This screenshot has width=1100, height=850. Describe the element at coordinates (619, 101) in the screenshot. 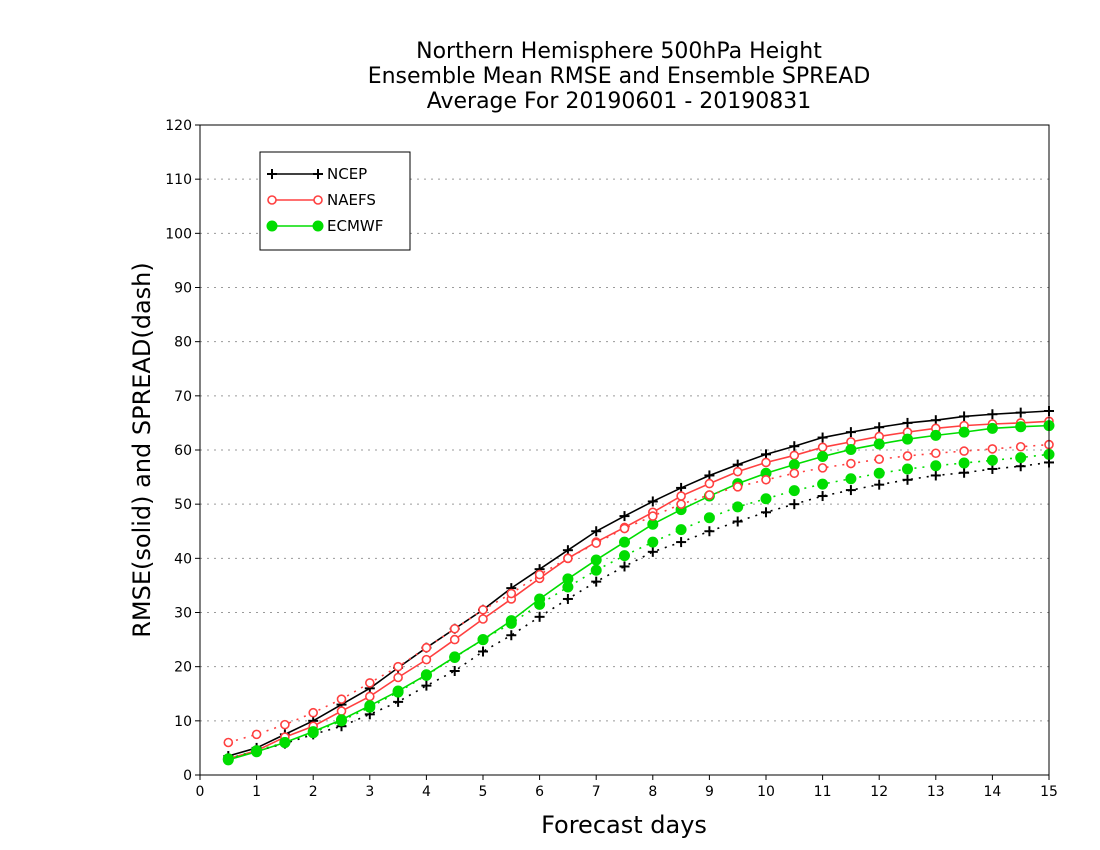

I see `chart-title-line-3: Average For 20190601 - 20190831` at that location.